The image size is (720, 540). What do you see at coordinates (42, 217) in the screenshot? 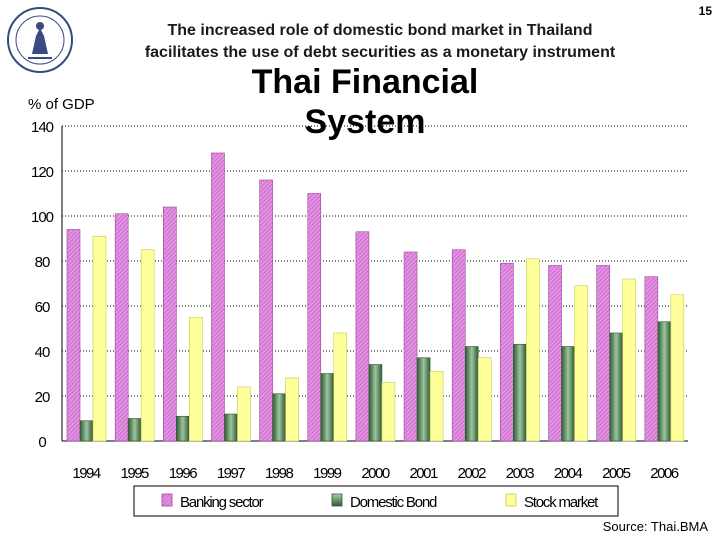
I see `y-tick-label: 100` at bounding box center [42, 217].